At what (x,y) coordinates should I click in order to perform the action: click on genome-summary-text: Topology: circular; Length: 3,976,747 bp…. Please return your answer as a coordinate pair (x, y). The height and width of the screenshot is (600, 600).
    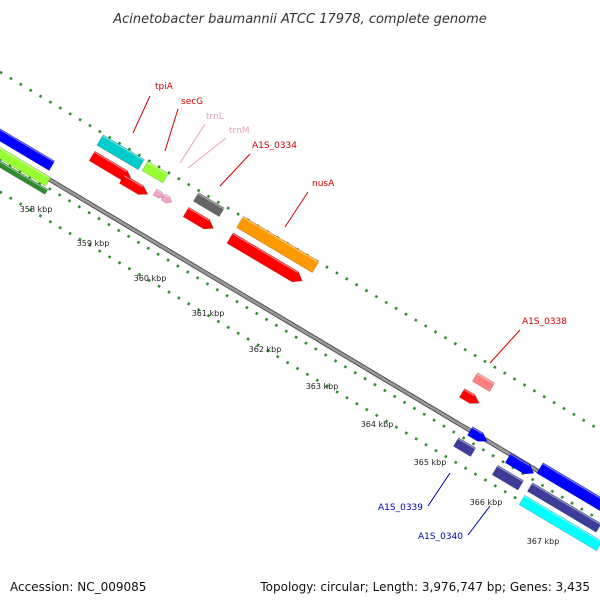
    Looking at the image, I should click on (425, 587).